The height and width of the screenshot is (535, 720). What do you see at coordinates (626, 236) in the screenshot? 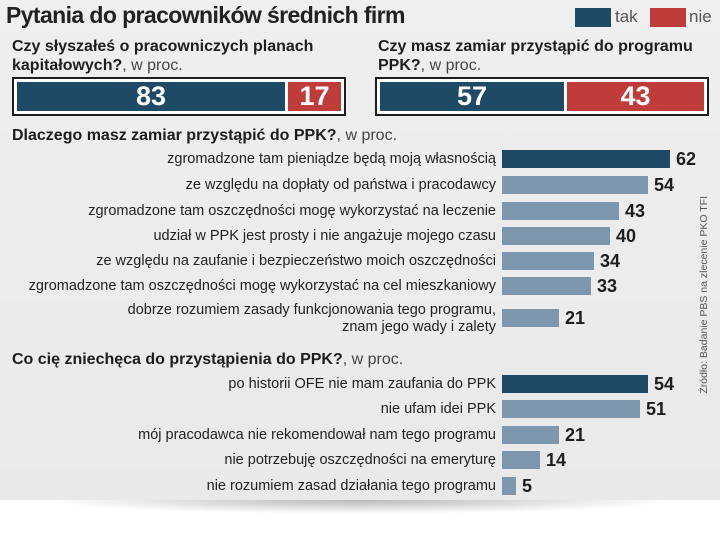
I see `bar-value: 40` at bounding box center [626, 236].